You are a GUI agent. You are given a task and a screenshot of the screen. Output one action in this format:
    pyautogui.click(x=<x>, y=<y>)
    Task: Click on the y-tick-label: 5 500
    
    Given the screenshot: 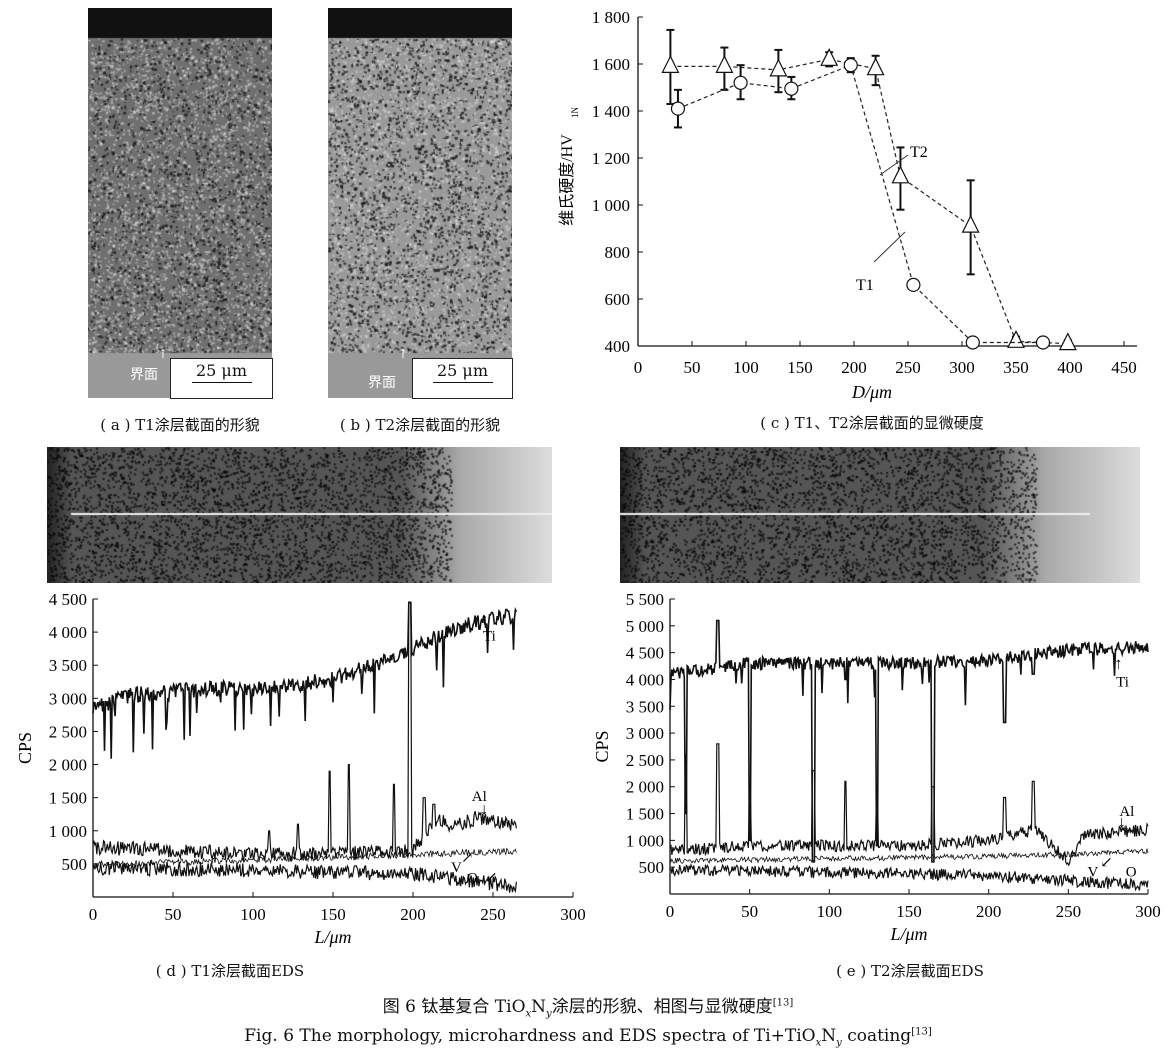 What is the action you would take?
    pyautogui.click(x=645, y=599)
    